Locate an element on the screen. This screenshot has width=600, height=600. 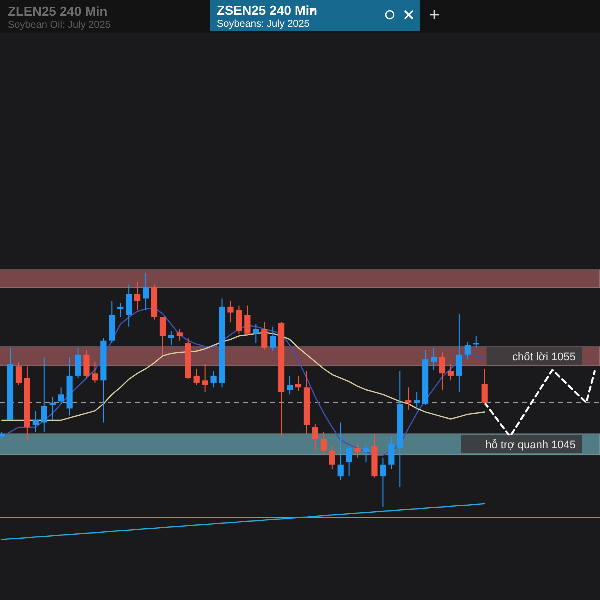
text: ZLEN25 240 Min is located at coordinates (58, 11).